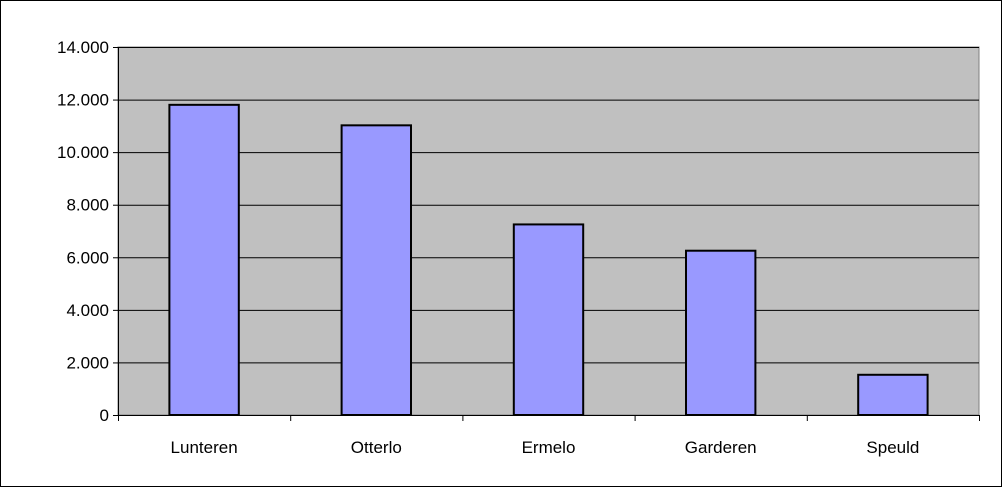 The image size is (1002, 492). What do you see at coordinates (87, 362) in the screenshot?
I see `y-tick-label: 2.000` at bounding box center [87, 362].